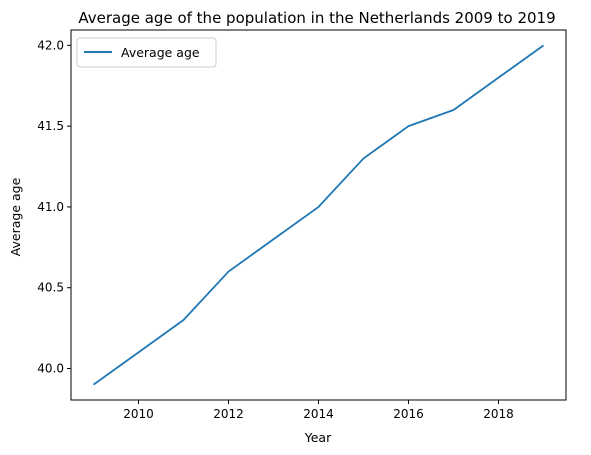 The height and width of the screenshot is (455, 591). I want to click on legend-box, so click(146, 52).